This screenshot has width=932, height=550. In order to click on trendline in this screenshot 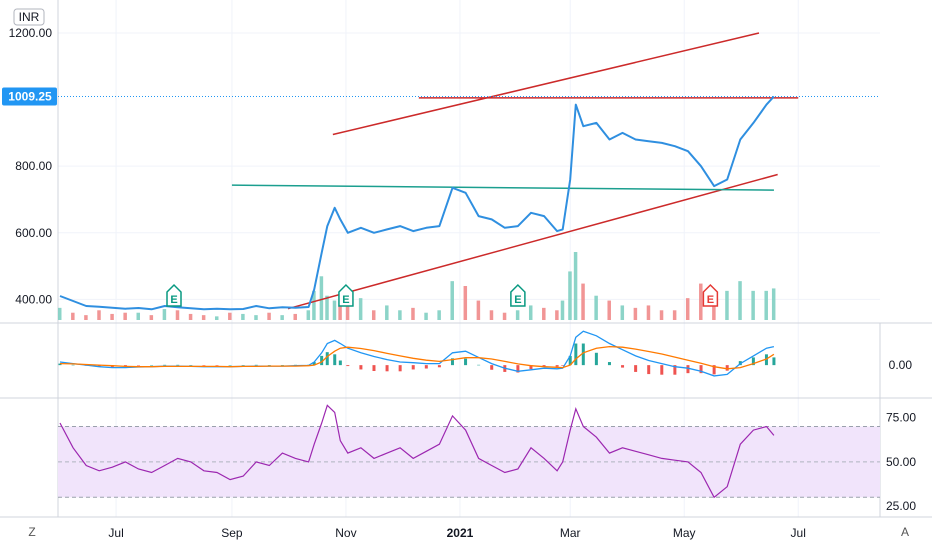, I will do `click(532, 241)`.